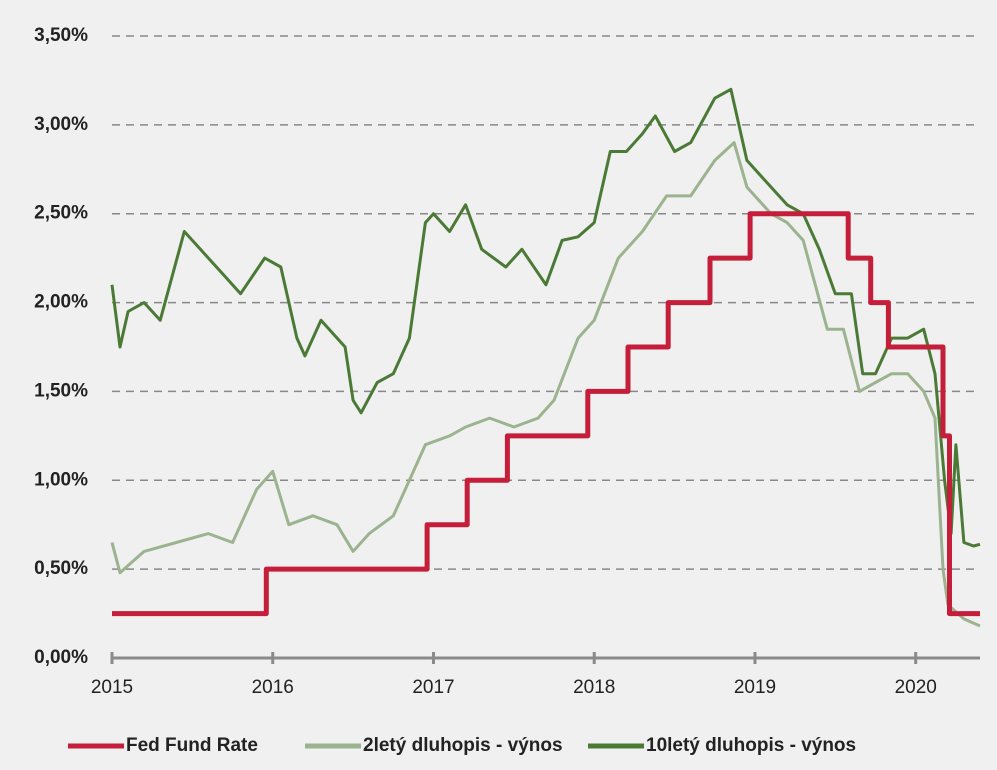 The image size is (997, 770). I want to click on y-tick-label: 2,00%, so click(61, 302).